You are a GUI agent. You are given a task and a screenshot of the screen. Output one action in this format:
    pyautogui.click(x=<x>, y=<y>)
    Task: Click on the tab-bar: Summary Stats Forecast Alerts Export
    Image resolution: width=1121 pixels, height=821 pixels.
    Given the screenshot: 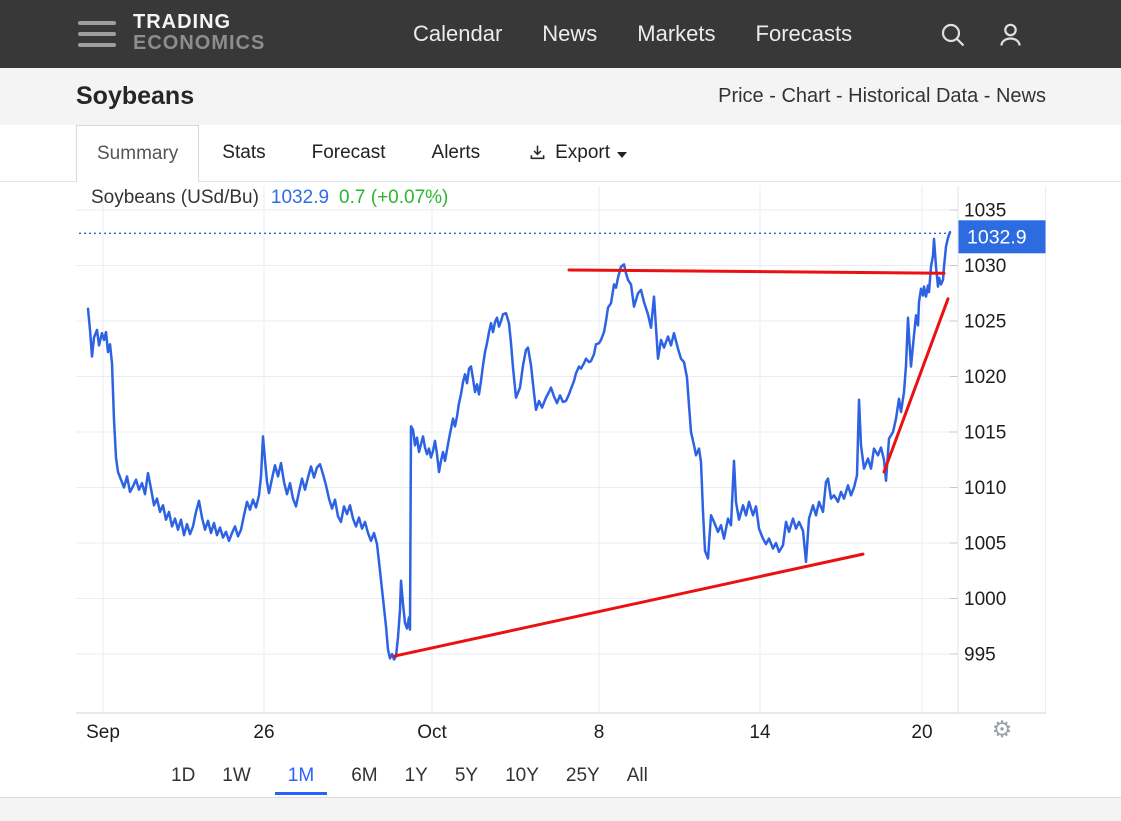 What is the action you would take?
    pyautogui.click(x=560, y=153)
    